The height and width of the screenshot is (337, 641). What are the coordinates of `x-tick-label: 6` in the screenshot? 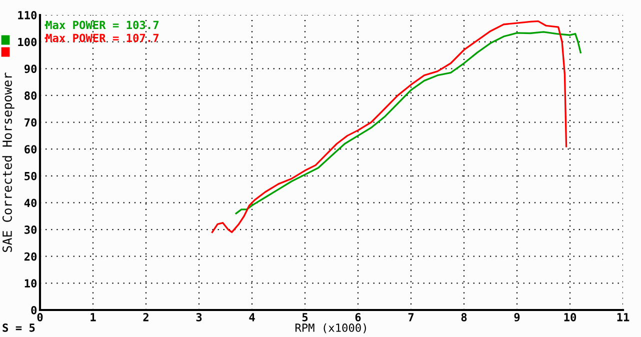 It's located at (358, 317).